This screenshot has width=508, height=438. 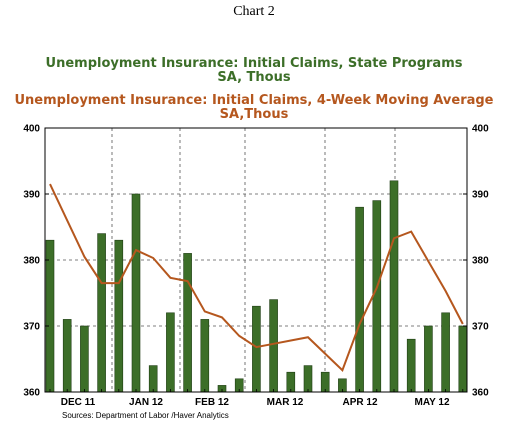 I want to click on y-tick-label-left: 400, so click(x=31, y=129).